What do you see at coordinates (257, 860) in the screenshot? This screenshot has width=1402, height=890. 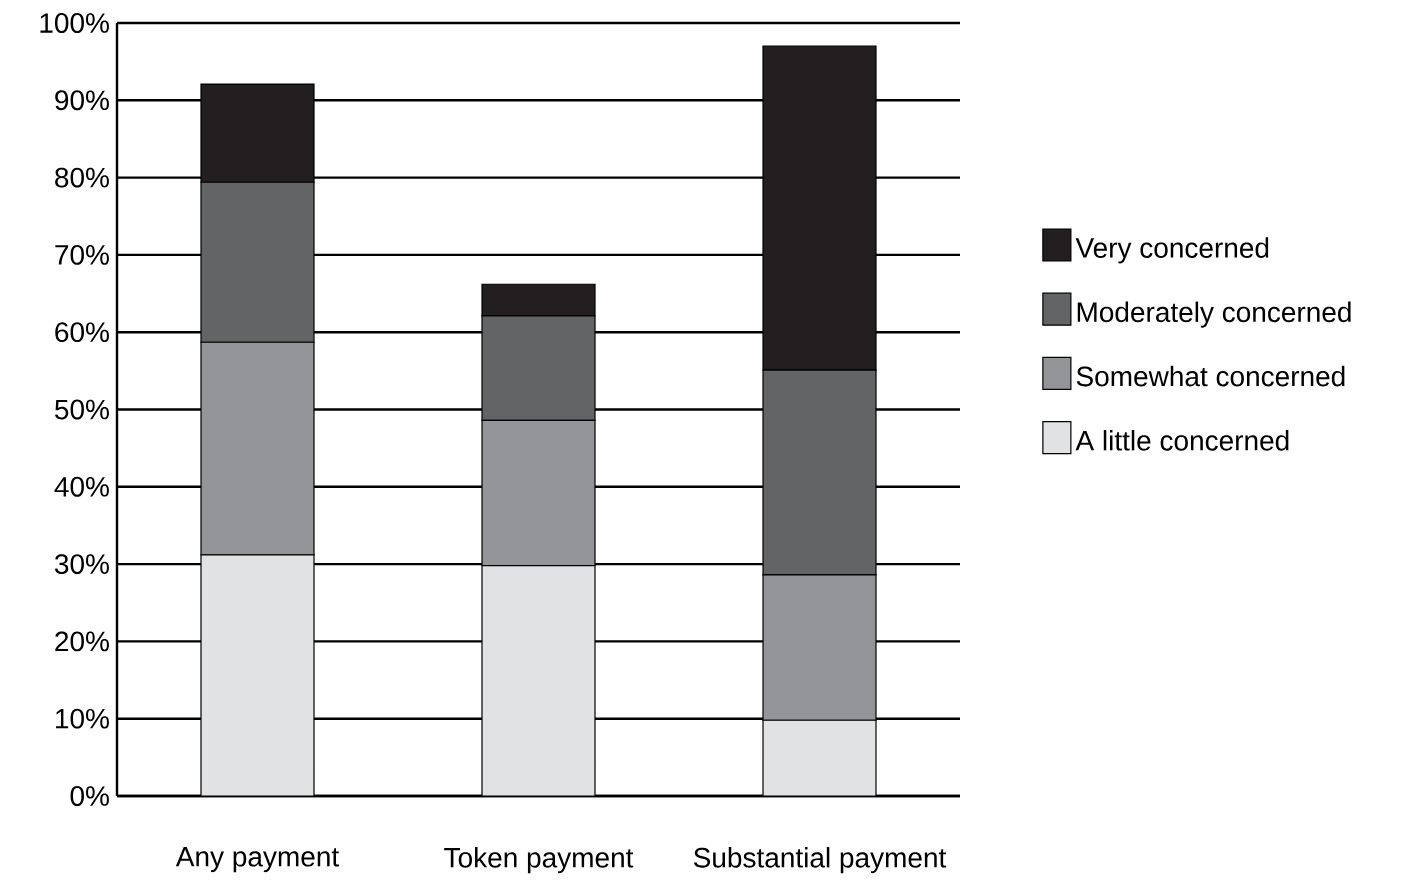 I see `x-tick-label: Any payment` at bounding box center [257, 860].